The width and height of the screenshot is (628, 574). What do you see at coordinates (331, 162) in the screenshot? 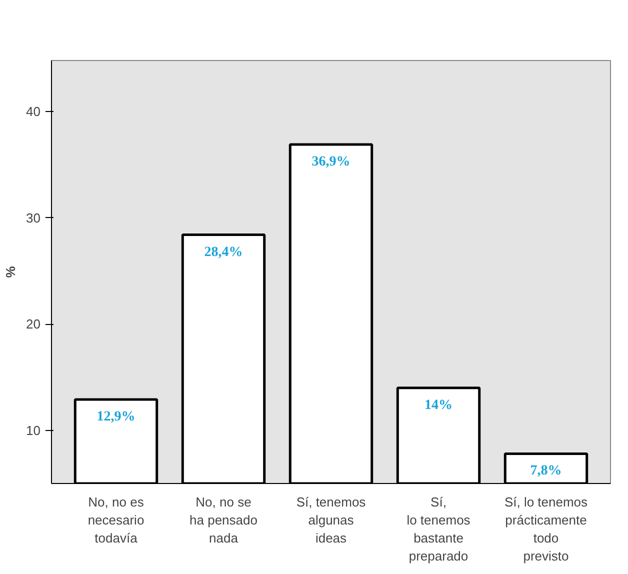
I see `data-label: 36,9%` at bounding box center [331, 162].